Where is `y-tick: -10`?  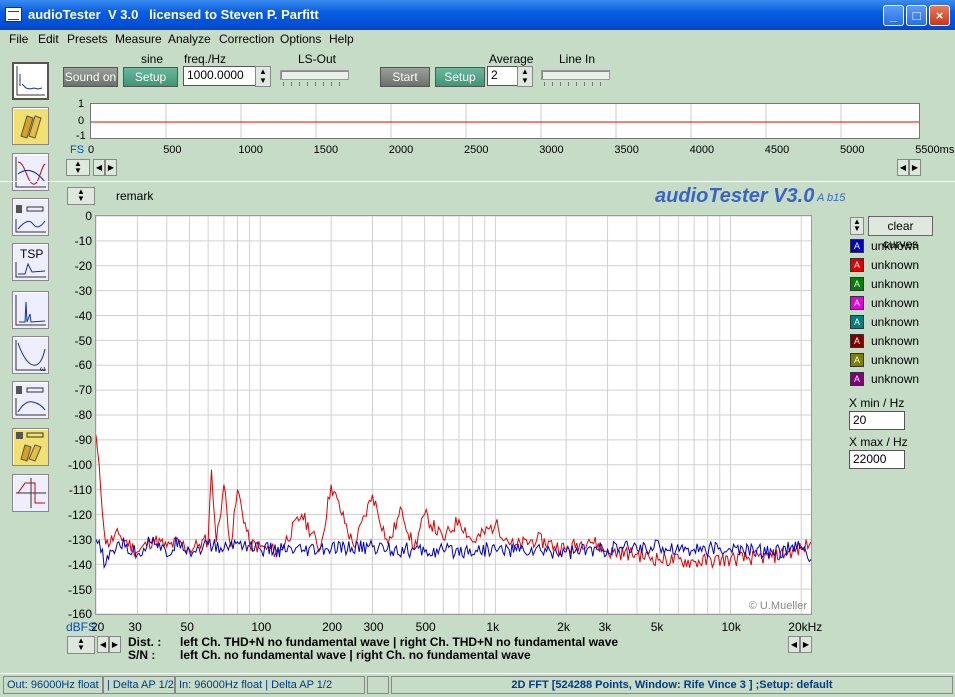
y-tick: -10 is located at coordinates (83, 240).